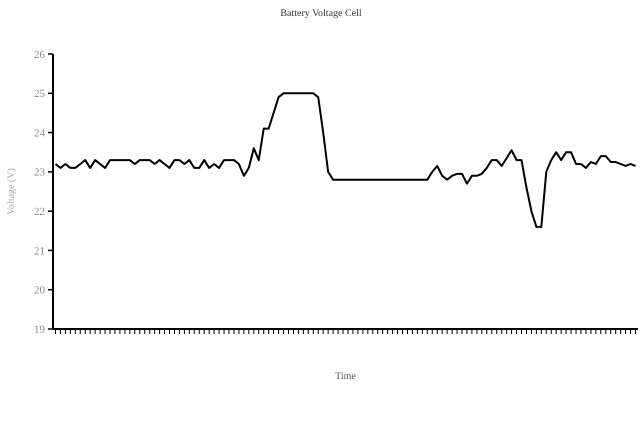 The width and height of the screenshot is (642, 429). What do you see at coordinates (40, 290) in the screenshot?
I see `y-tick-label: 20` at bounding box center [40, 290].